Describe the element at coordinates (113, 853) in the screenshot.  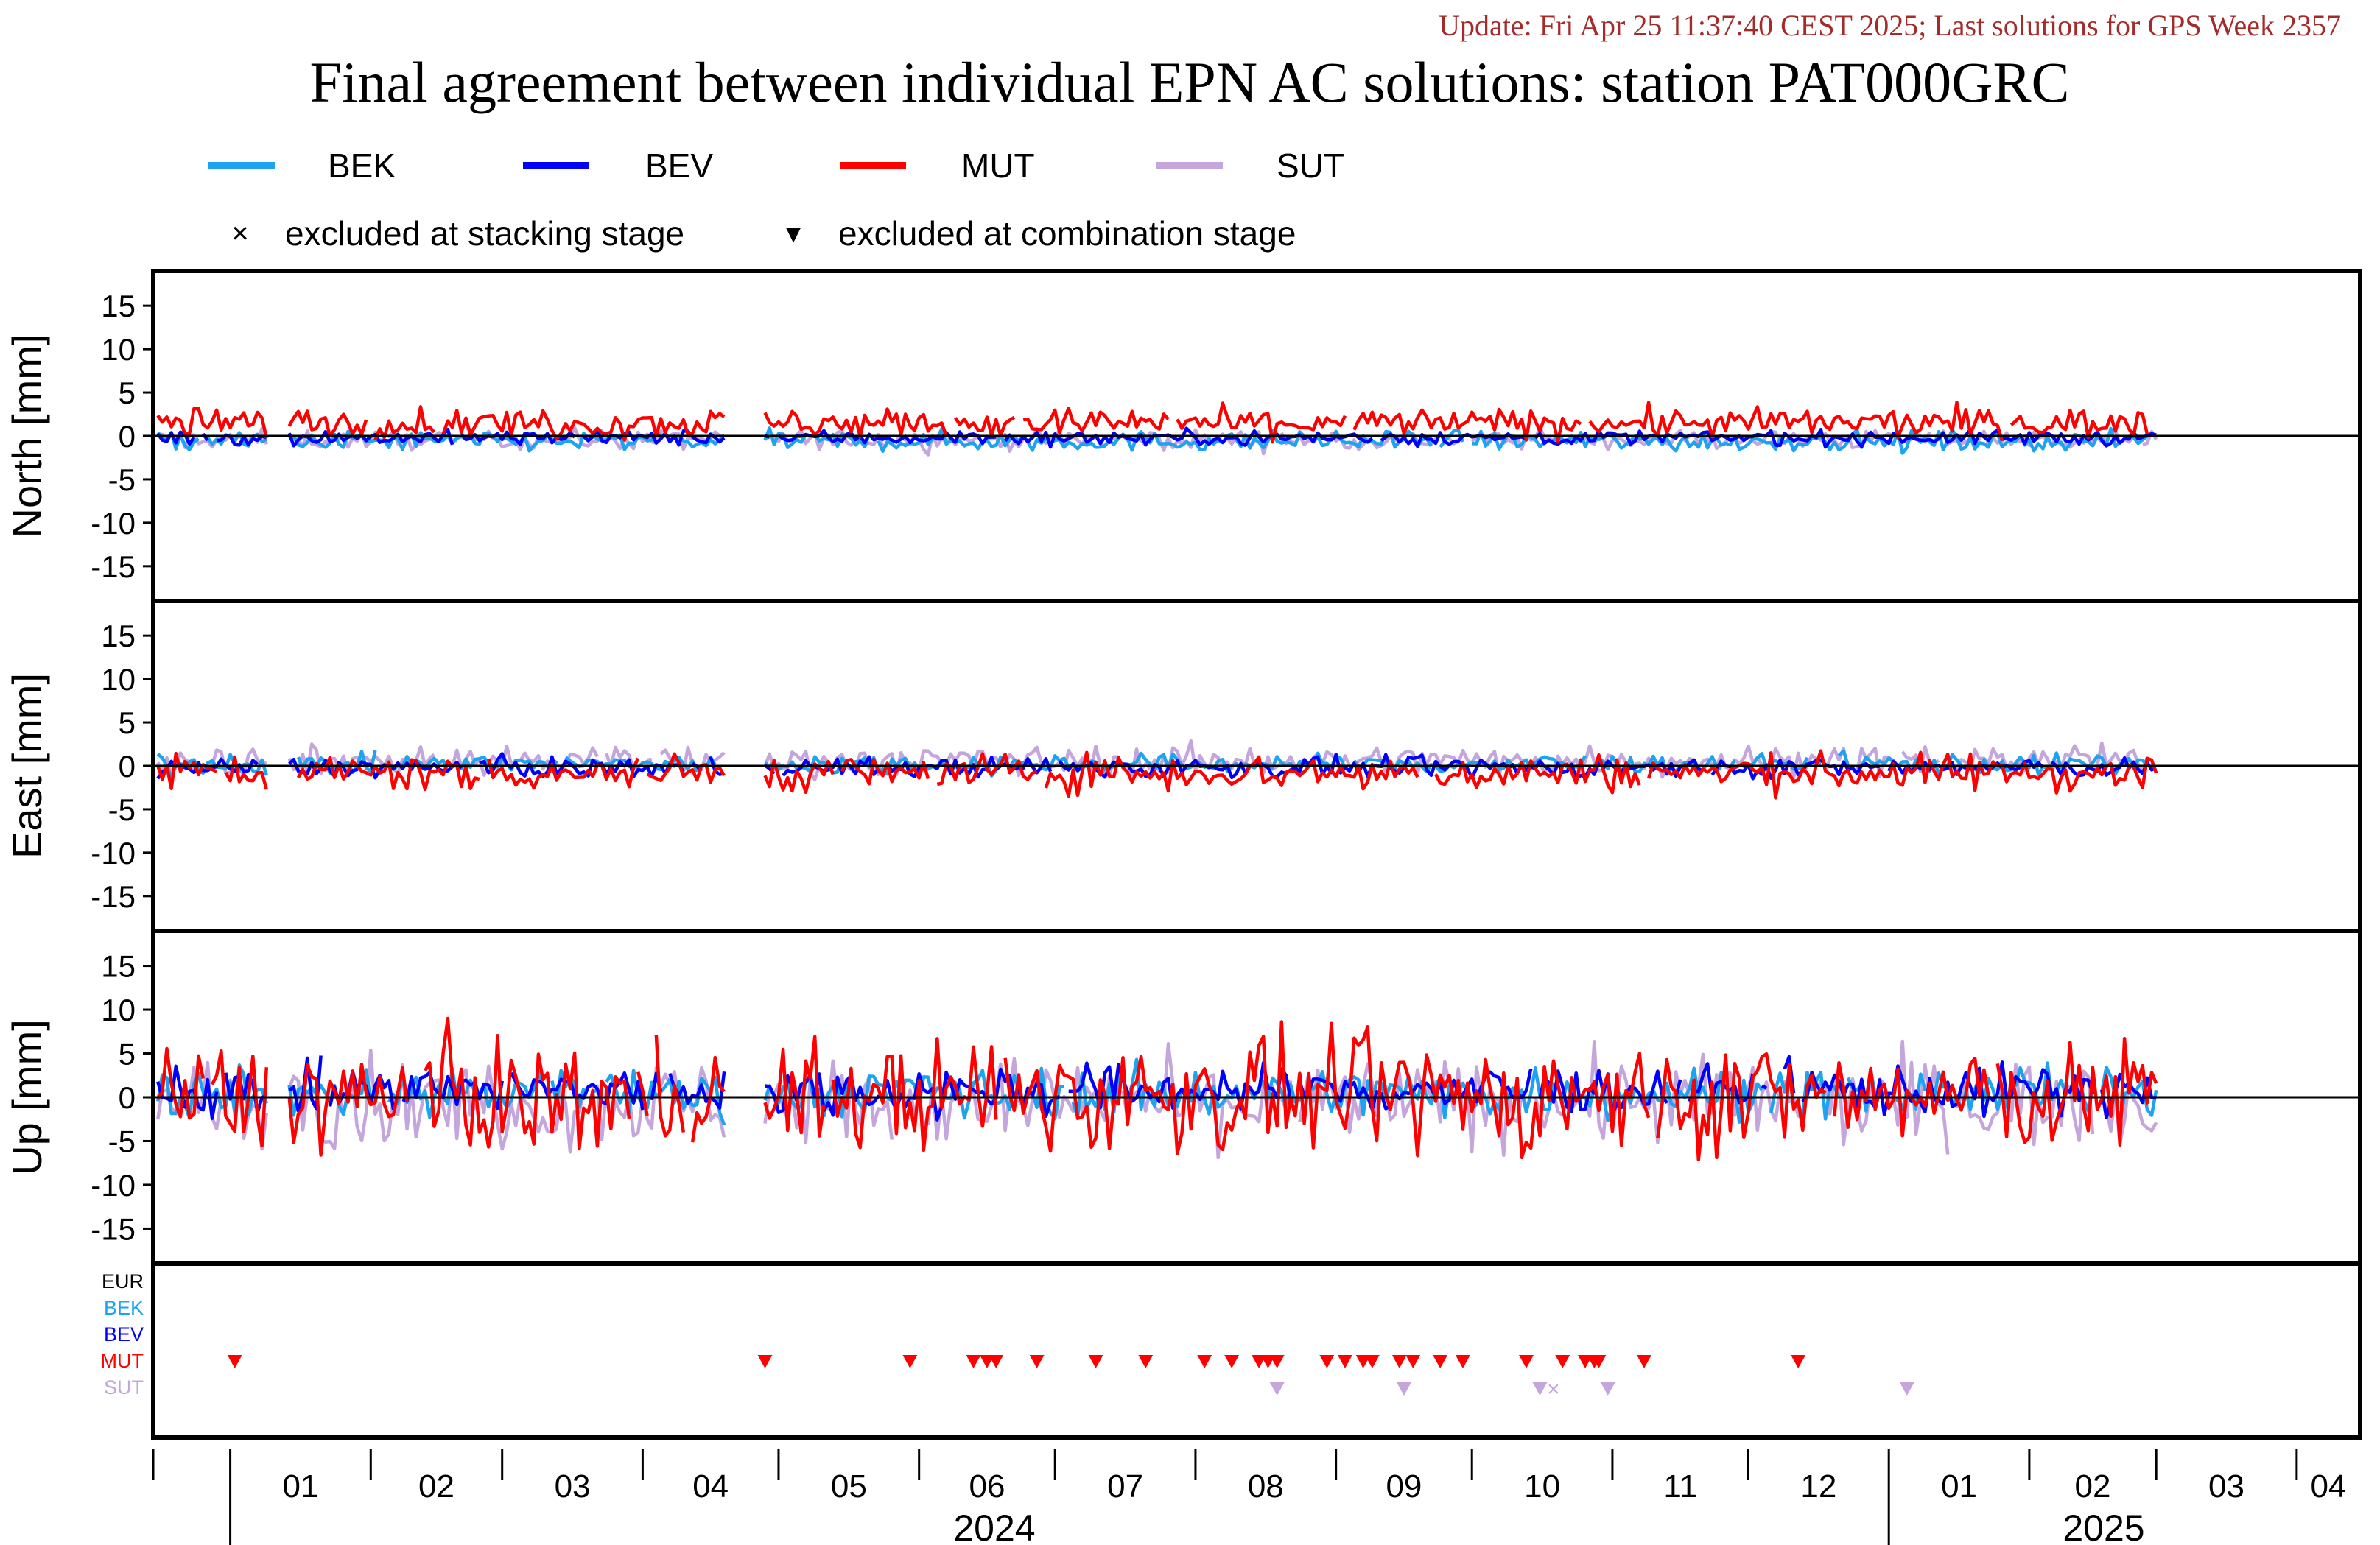
I see `y-tick-label-1: -10` at that location.